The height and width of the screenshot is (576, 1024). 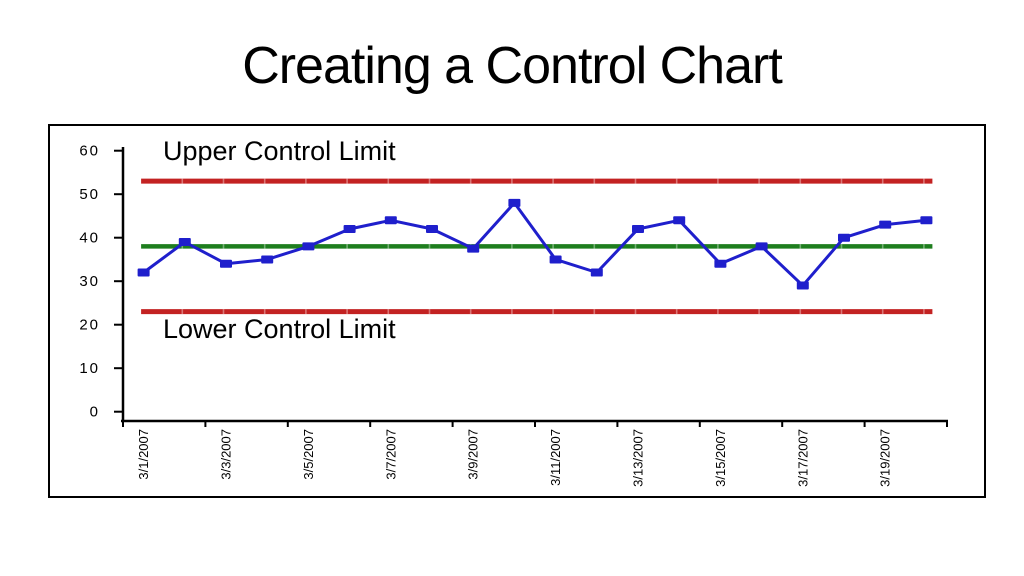 What do you see at coordinates (308, 454) in the screenshot?
I see `x-axis-date-label: 3/5/2007` at bounding box center [308, 454].